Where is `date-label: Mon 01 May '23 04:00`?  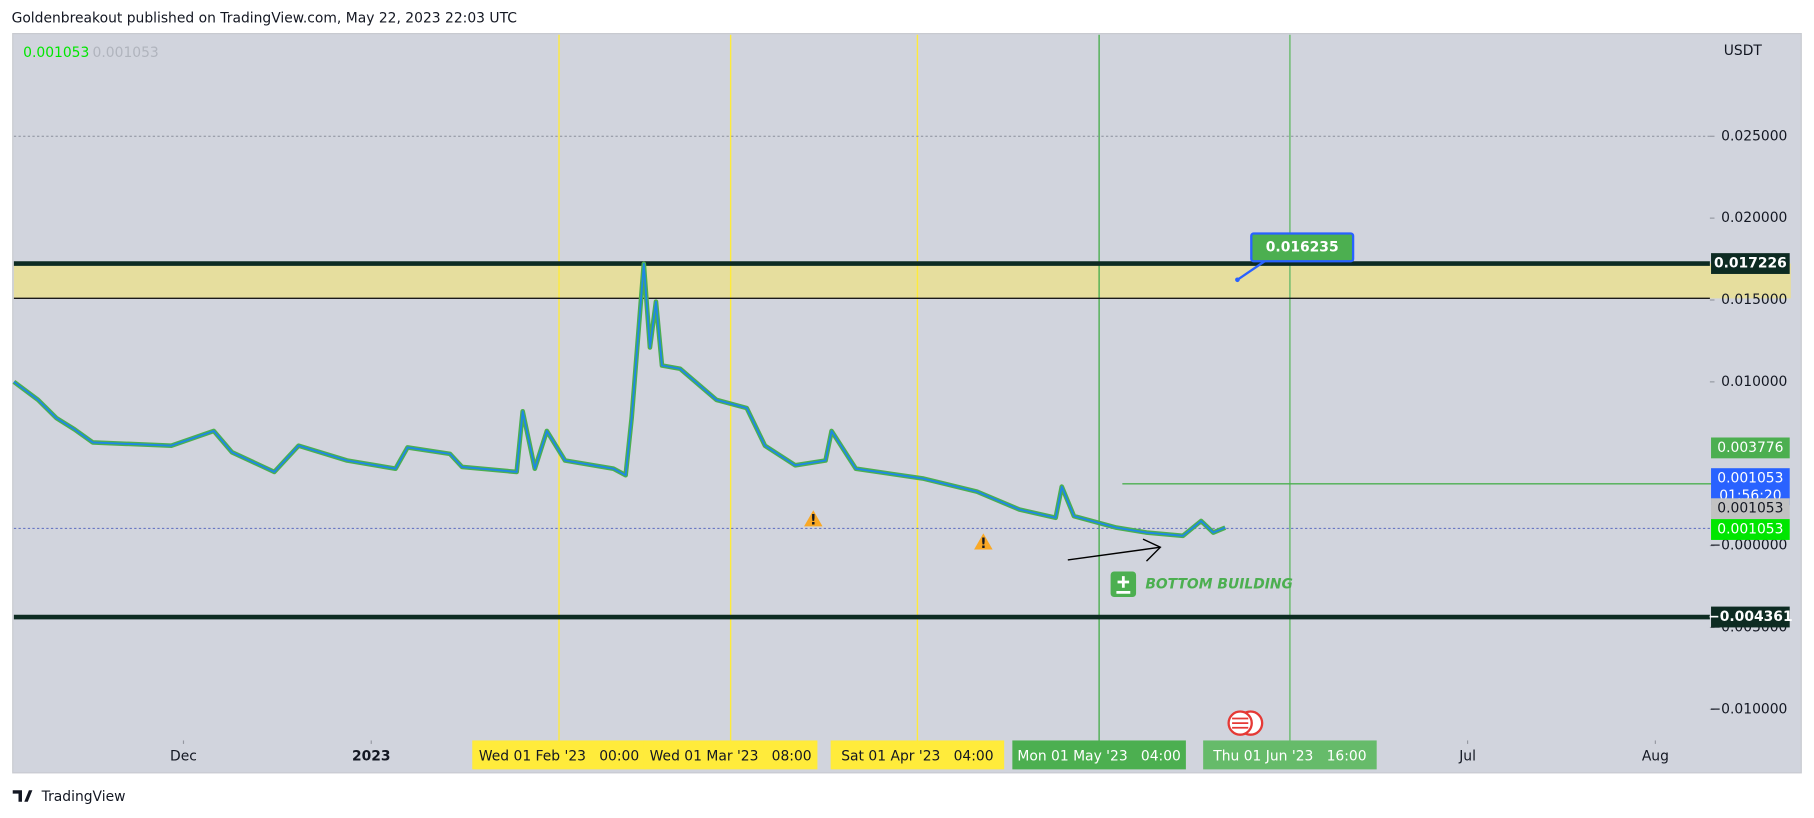 date-label: Mon 01 May '23 04:00 is located at coordinates (1099, 757).